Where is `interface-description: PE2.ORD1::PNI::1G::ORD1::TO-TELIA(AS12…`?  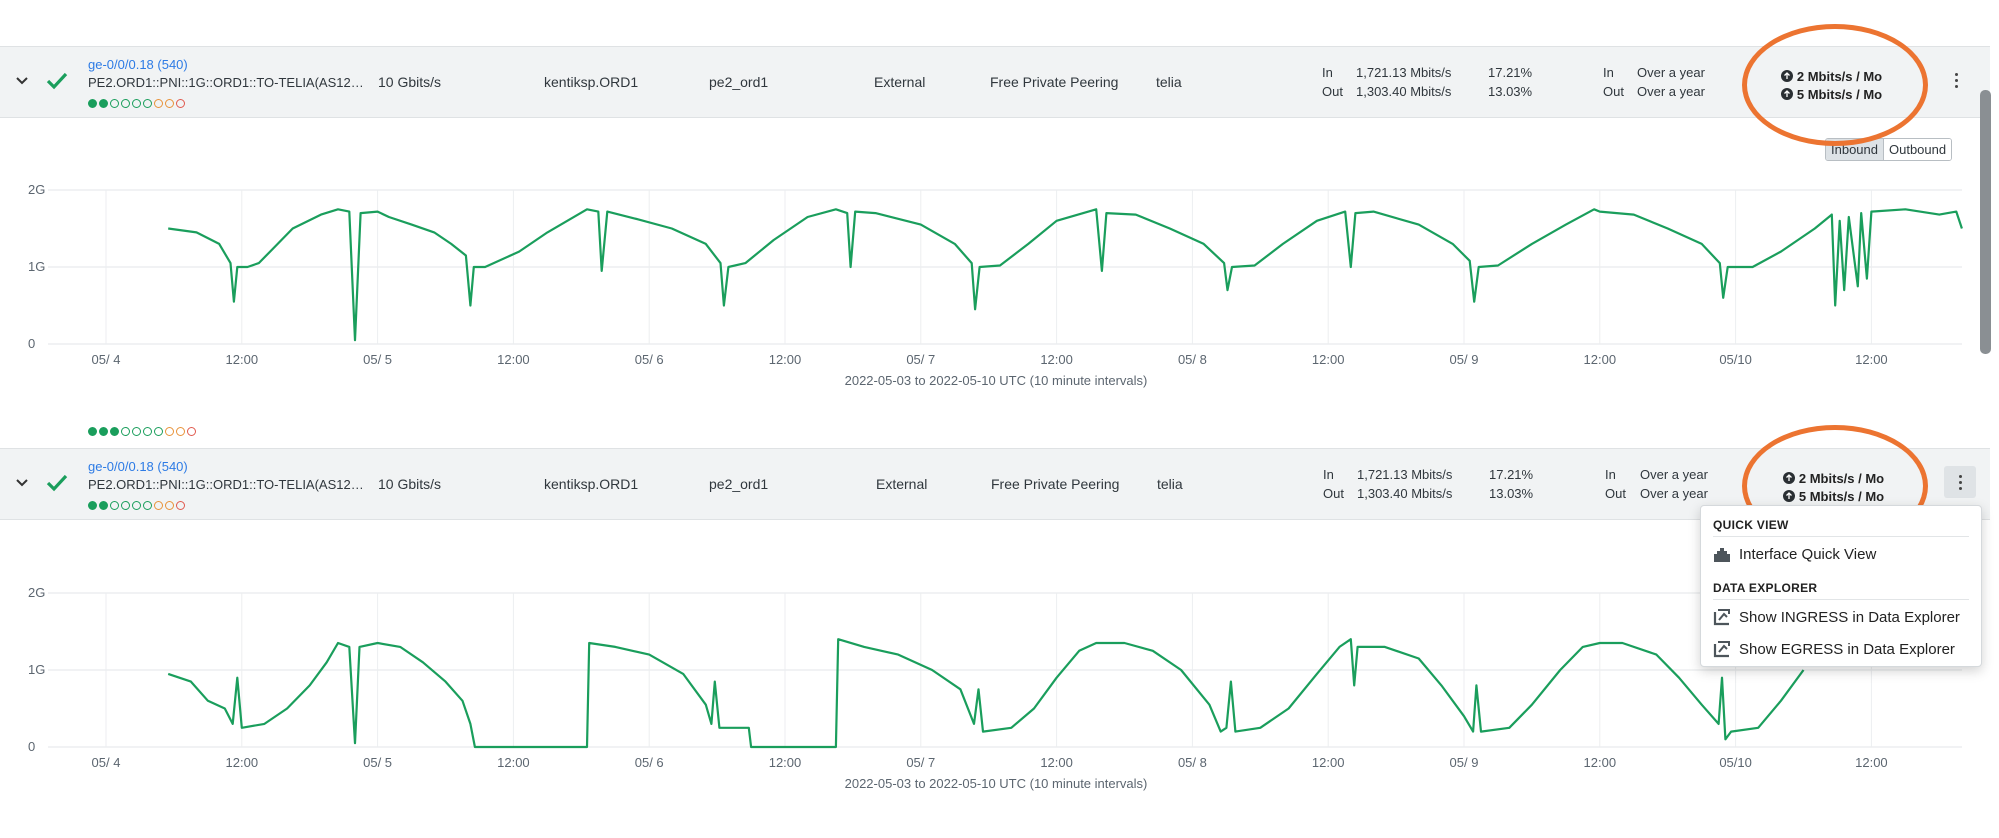 interface-description: PE2.ORD1::PNI::1G::ORD1::TO-TELIA(AS12… is located at coordinates (226, 82).